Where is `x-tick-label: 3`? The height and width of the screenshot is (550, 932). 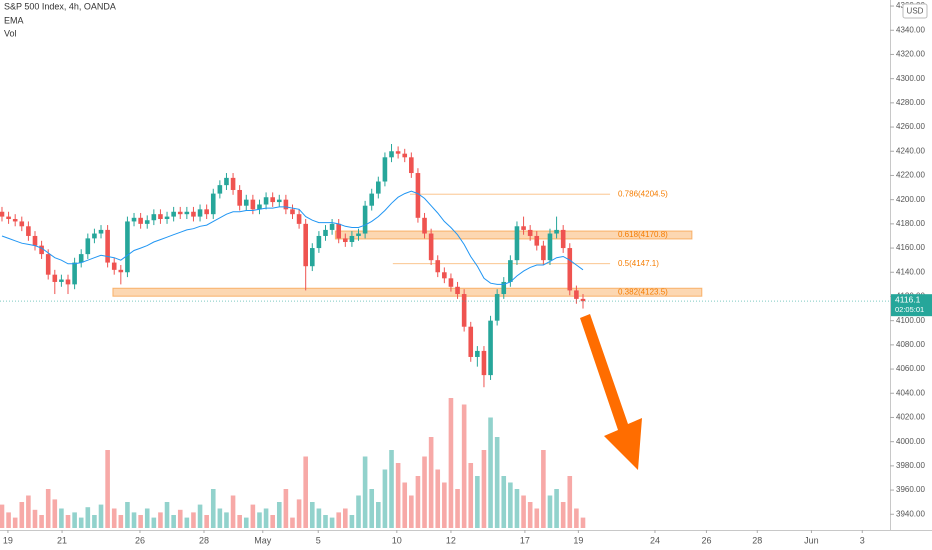 x-tick-label: 3 is located at coordinates (862, 540).